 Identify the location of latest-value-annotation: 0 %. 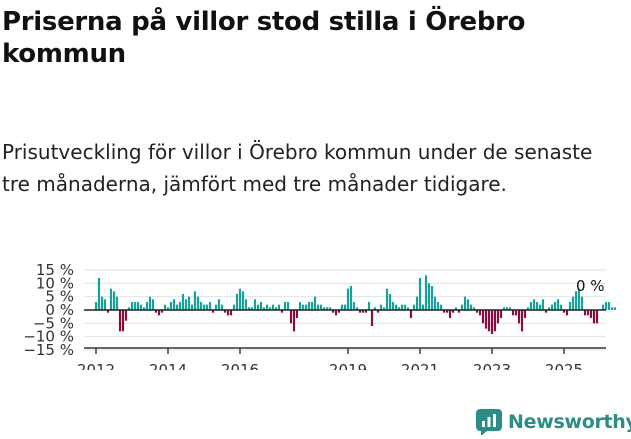
(590, 286).